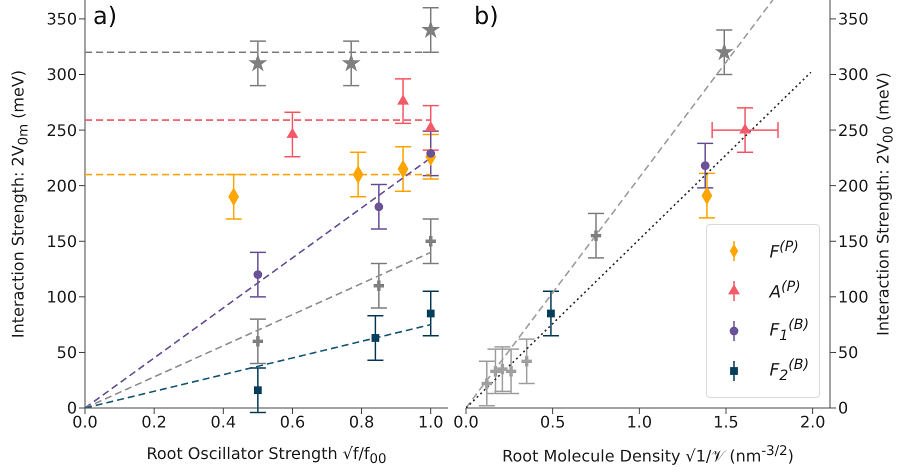 This screenshot has height=476, width=897. Describe the element at coordinates (61, 130) in the screenshot. I see `y-tick-label: 250` at that location.